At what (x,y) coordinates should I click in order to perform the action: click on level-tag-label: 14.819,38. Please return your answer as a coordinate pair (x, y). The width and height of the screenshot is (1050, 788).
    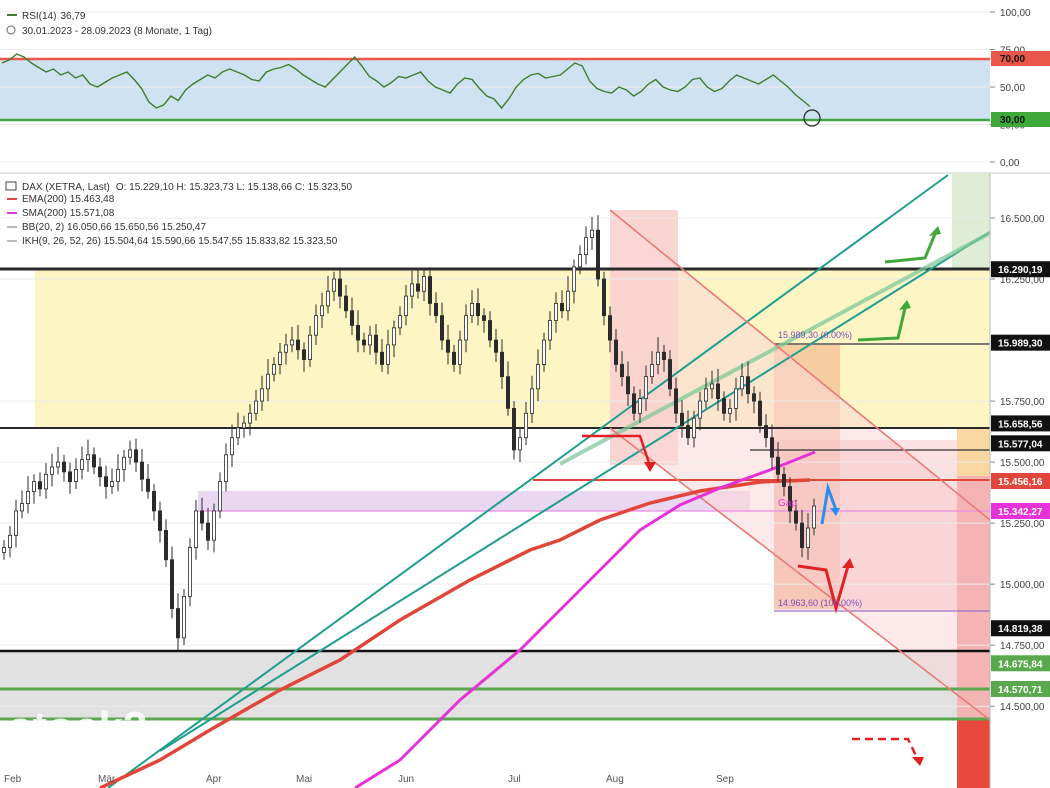
    Looking at the image, I should click on (1020, 629).